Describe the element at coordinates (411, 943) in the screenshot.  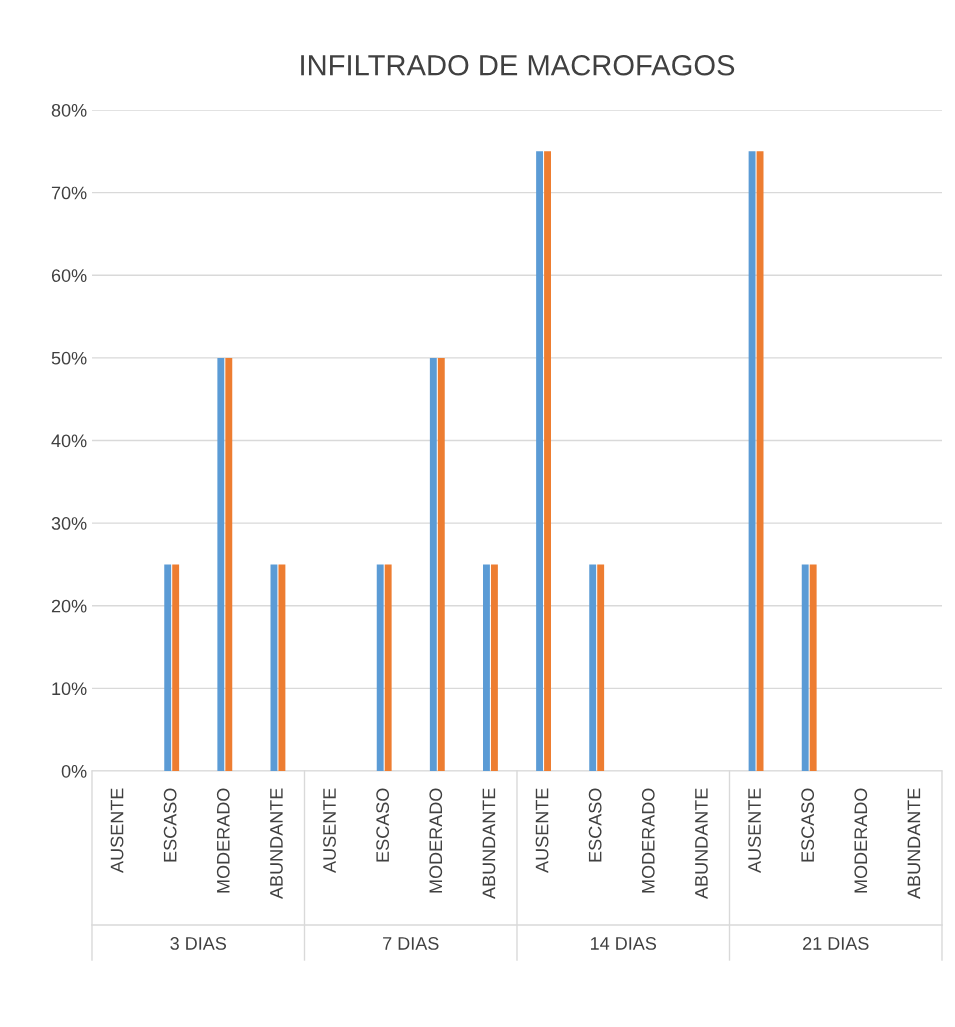
I see `text: 7 DIAS` at that location.